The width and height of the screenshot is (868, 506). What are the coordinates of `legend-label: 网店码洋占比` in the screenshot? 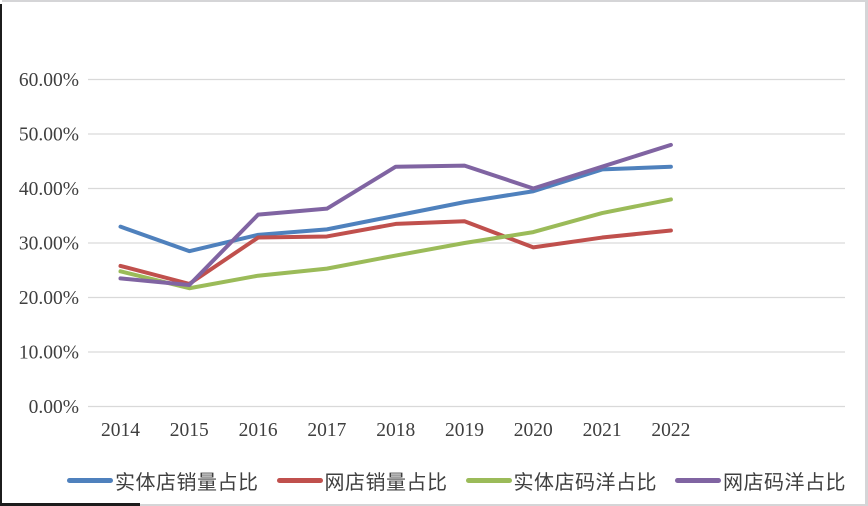 It's located at (784, 482).